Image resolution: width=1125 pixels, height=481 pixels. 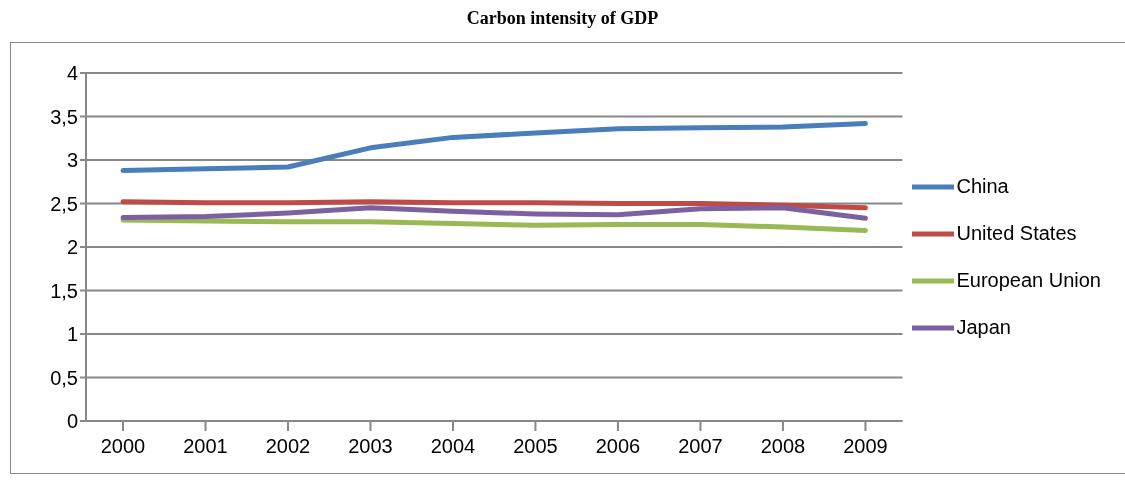 What do you see at coordinates (72, 160) in the screenshot?
I see `y-tick-label: 3` at bounding box center [72, 160].